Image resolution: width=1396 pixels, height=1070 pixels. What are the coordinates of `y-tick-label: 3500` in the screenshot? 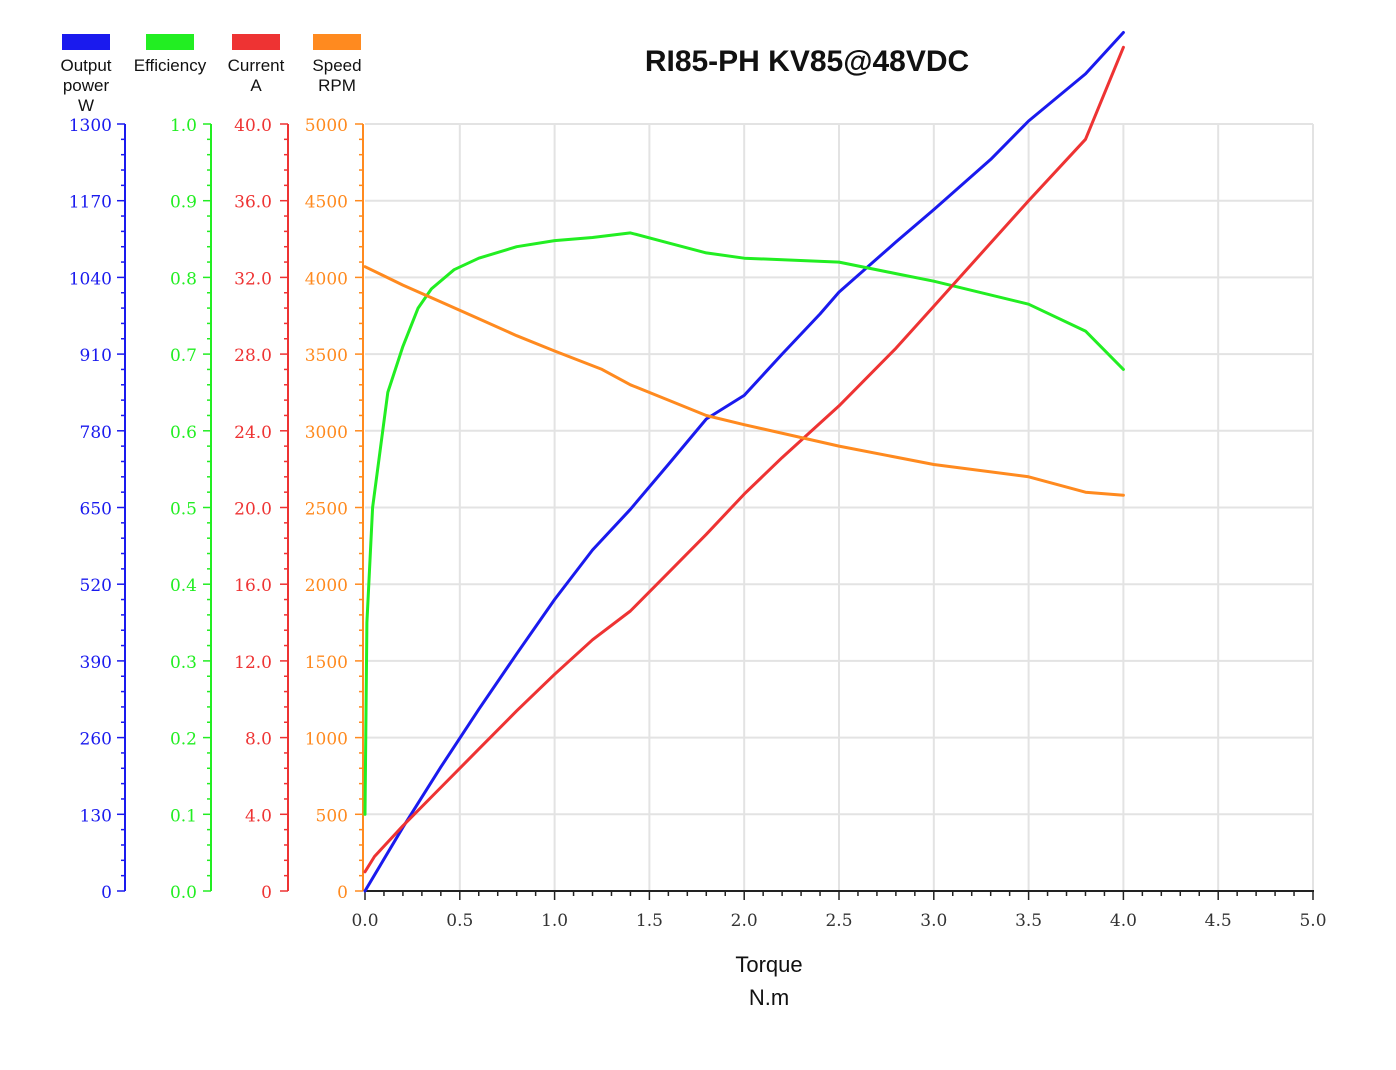 It's located at (326, 356).